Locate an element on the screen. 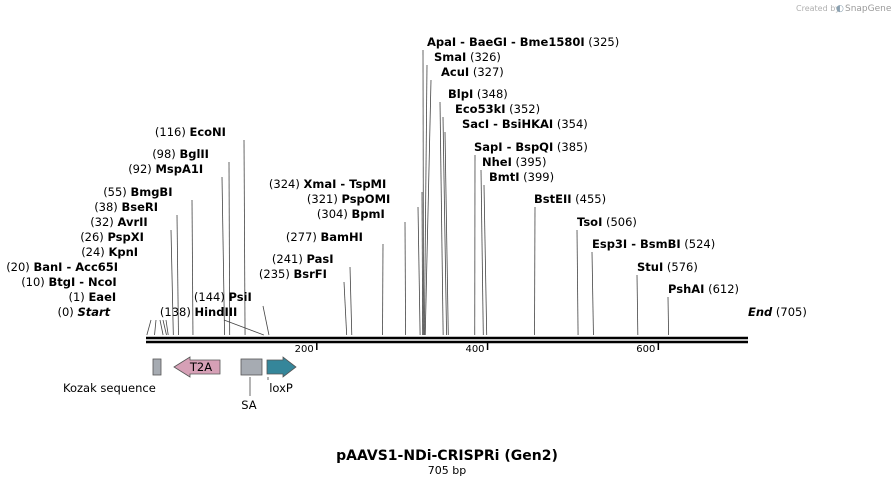 Image resolution: width=894 pixels, height=486 pixels. site-pshai: PshAI (612) is located at coordinates (703, 289).